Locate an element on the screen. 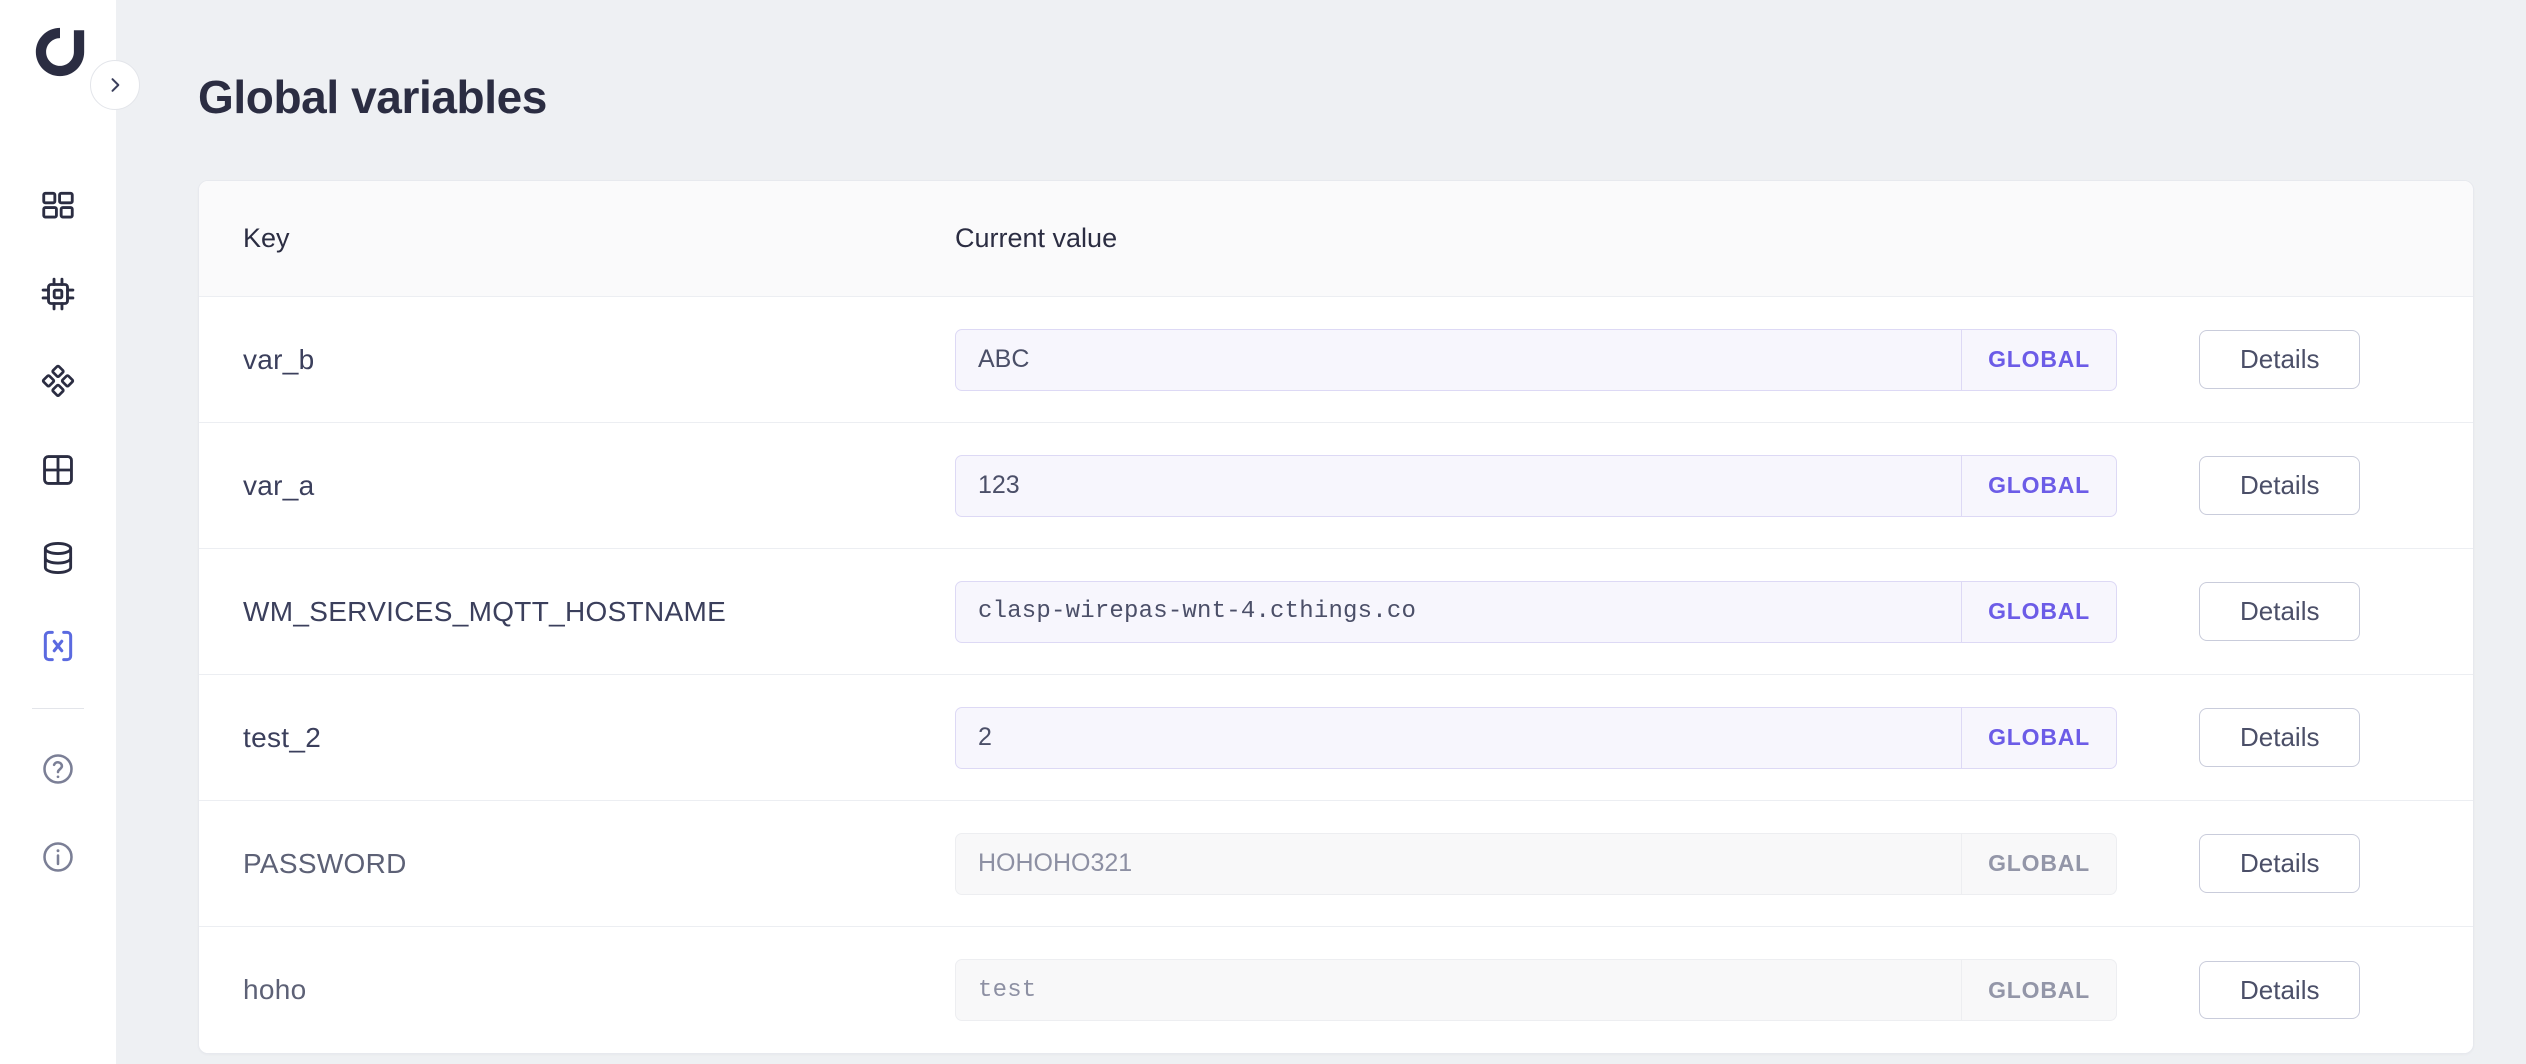 Image resolution: width=2526 pixels, height=1064 pixels. expand-sidebar-button is located at coordinates (115, 85).